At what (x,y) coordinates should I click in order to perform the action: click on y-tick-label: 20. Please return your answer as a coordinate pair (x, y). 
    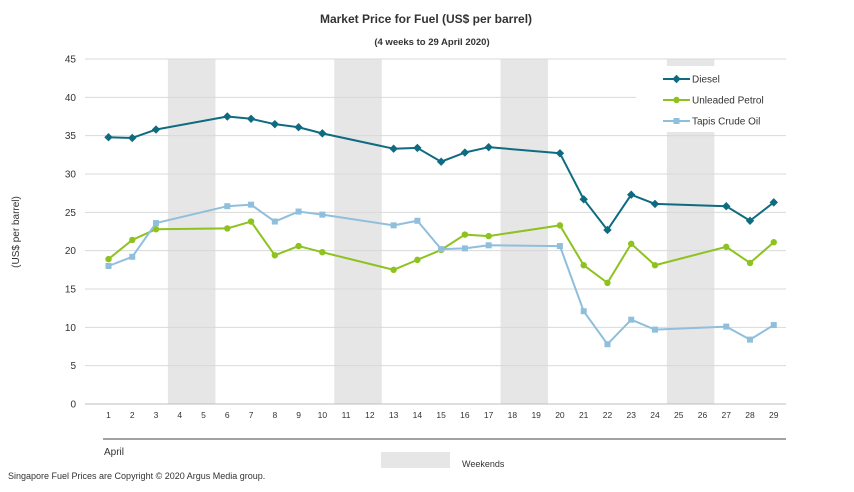
    Looking at the image, I should click on (71, 251).